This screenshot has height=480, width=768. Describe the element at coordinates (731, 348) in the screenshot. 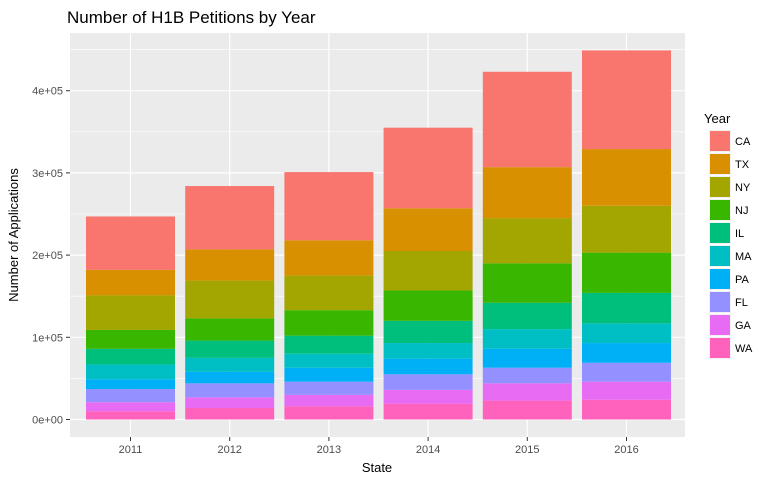

I see `legend-item-wa: WA` at that location.